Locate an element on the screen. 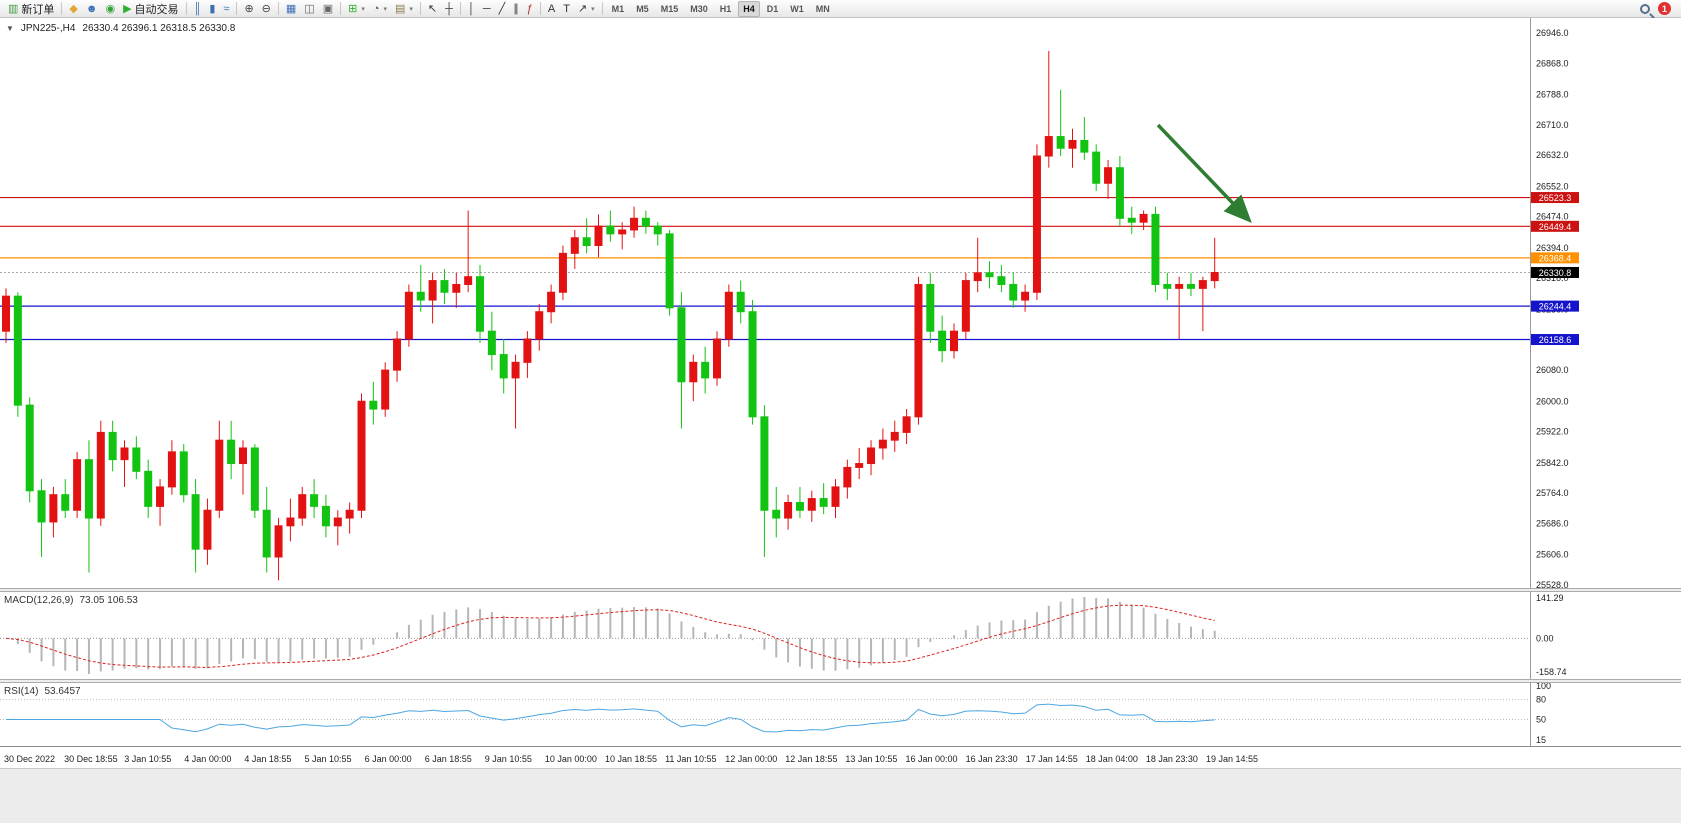  notification-badge: 1 is located at coordinates (1664, 8).